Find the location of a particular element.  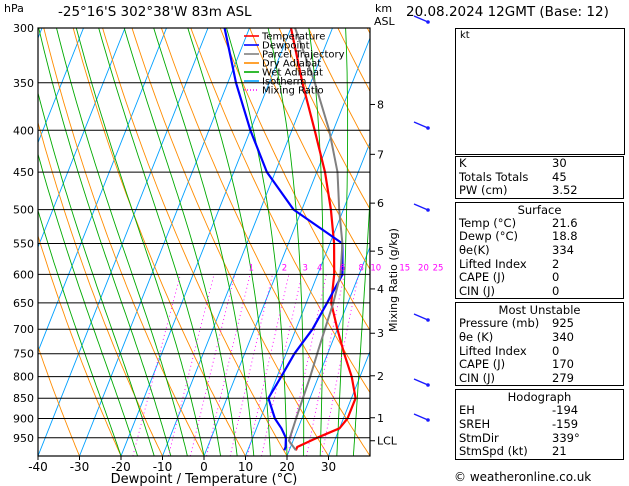

hodo-row: StmDir 339° is located at coordinates (539, 438).